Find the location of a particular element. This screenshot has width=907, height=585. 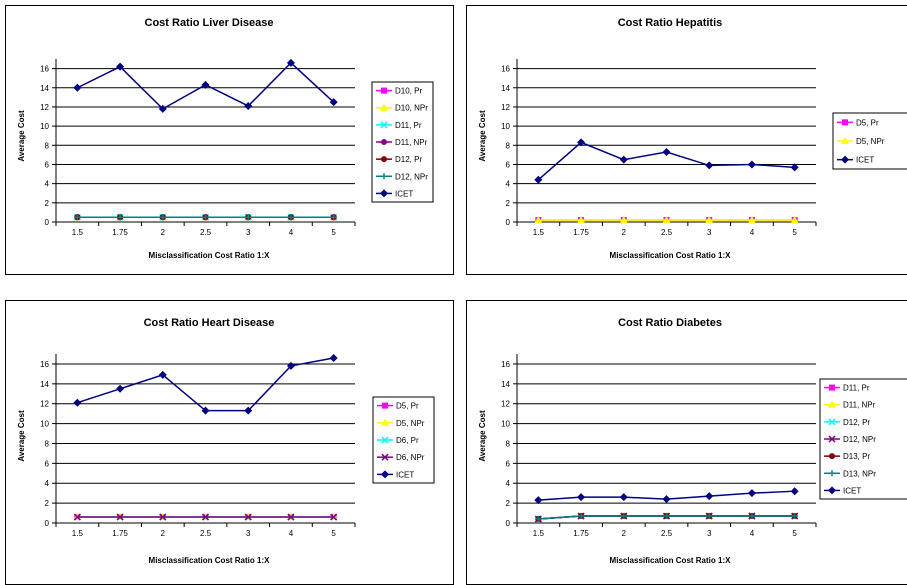

chart-title: Cost Ratio Liver Disease is located at coordinates (209, 23).